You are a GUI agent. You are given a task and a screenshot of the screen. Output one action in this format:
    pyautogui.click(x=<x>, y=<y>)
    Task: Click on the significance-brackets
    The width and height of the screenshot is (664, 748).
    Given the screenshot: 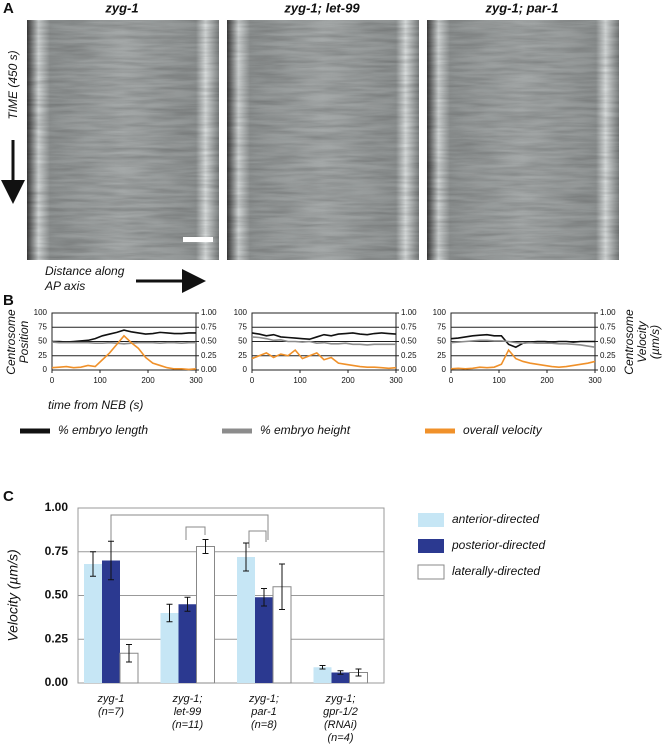 What is the action you would take?
    pyautogui.click(x=189, y=531)
    